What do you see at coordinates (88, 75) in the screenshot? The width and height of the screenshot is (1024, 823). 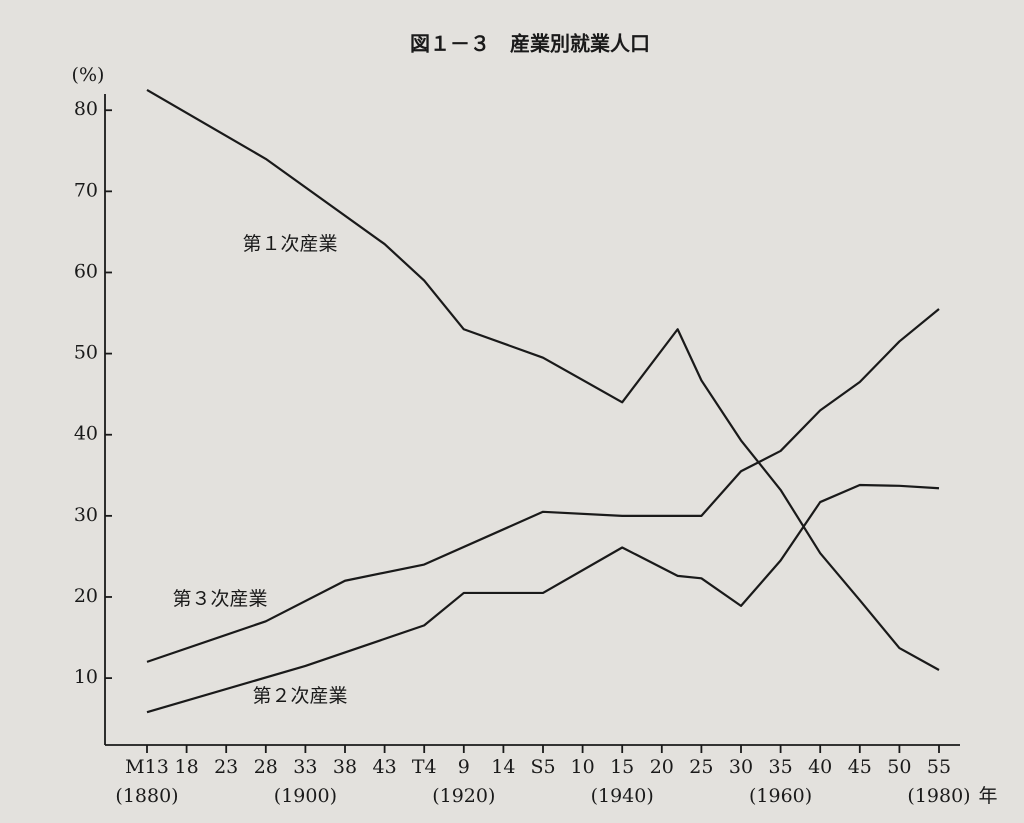 I see `y-axis-label: (%)` at bounding box center [88, 75].